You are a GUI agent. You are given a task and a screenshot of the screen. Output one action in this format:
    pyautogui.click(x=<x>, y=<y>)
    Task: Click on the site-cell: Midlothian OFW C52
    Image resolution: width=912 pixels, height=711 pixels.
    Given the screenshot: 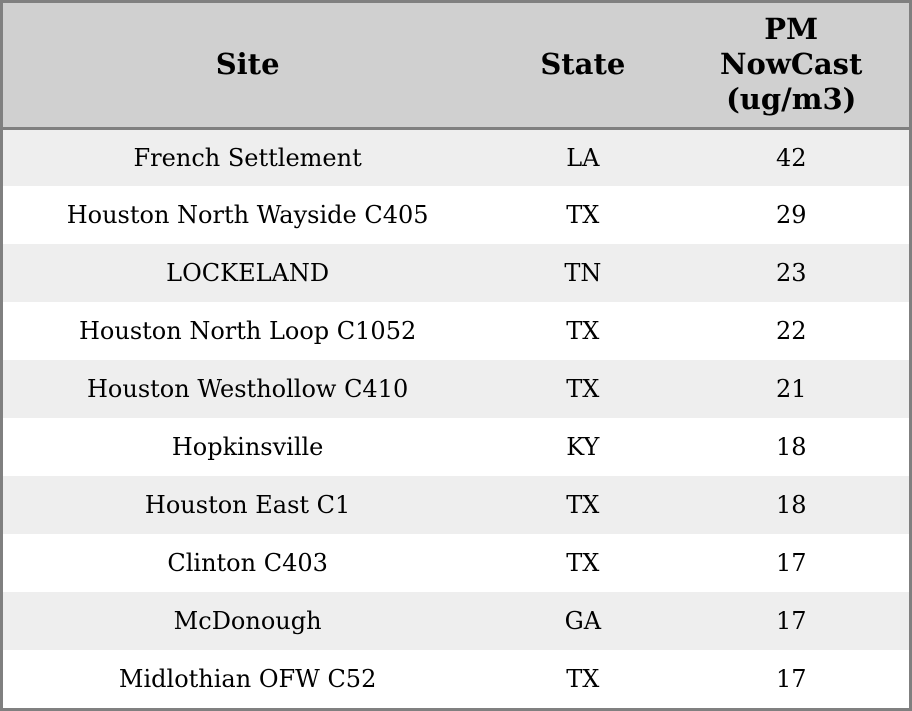 What is the action you would take?
    pyautogui.click(x=247, y=679)
    